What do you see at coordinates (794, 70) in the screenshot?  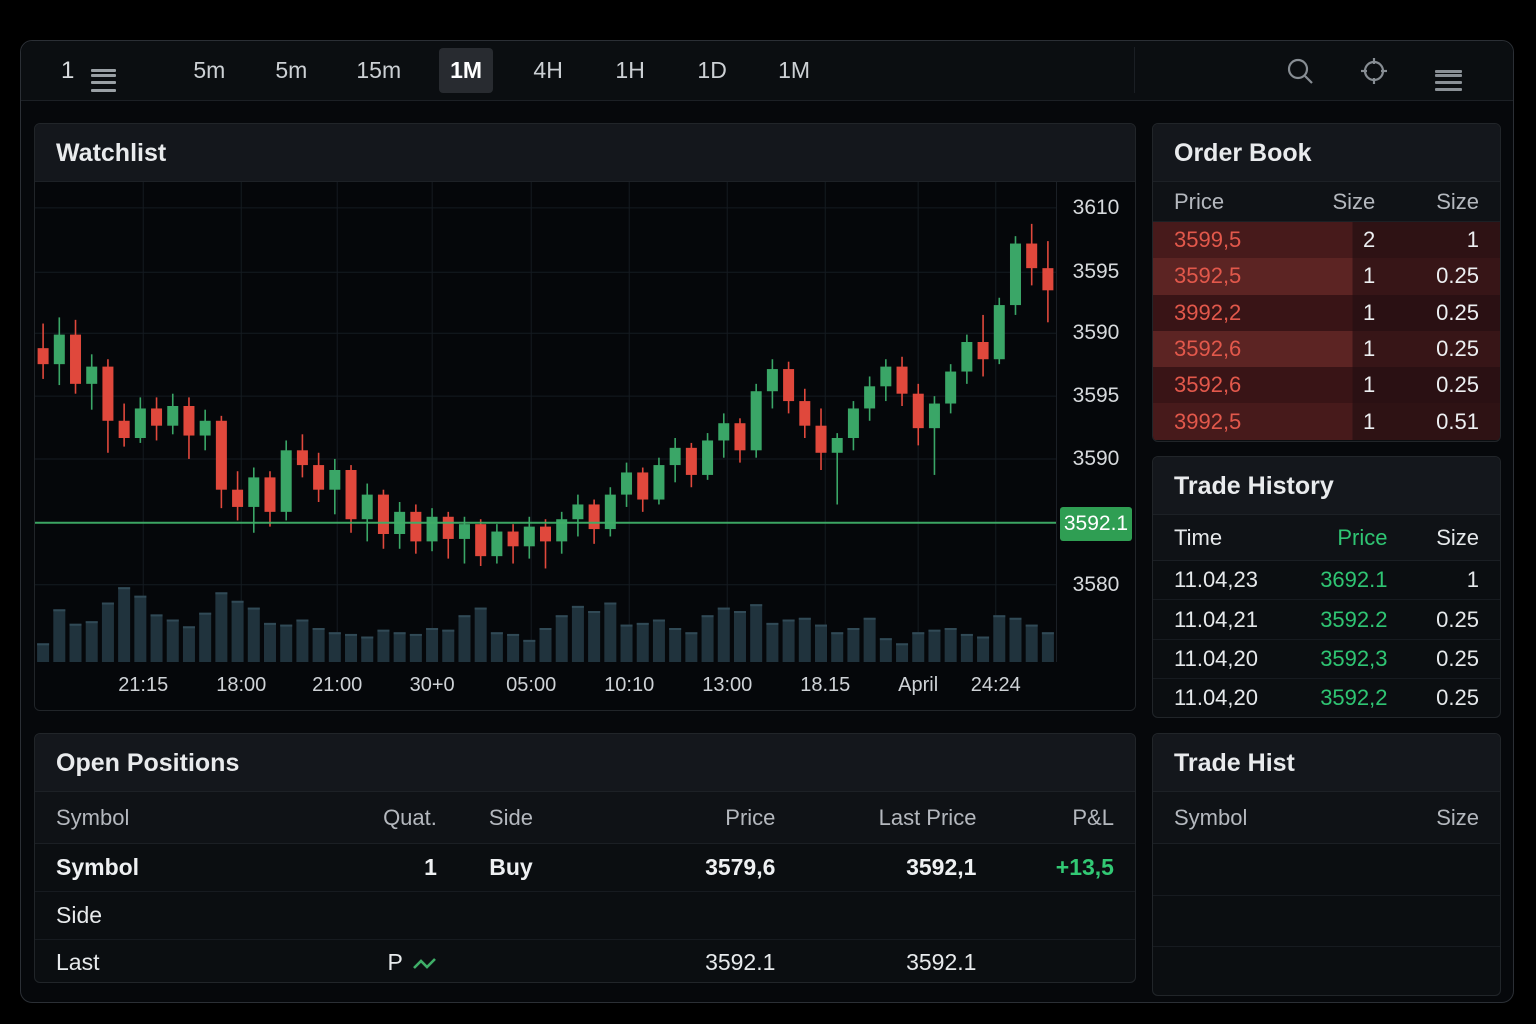 I see `timeframe-button-1m-7: 1M` at bounding box center [794, 70].